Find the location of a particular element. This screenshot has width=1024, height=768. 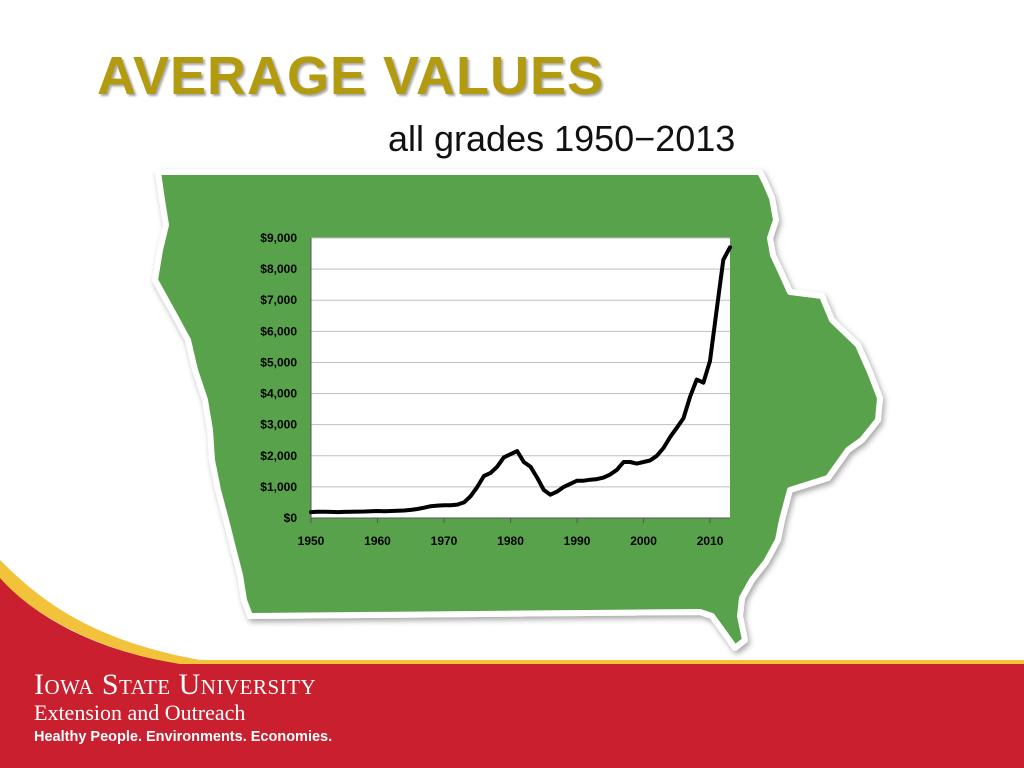

average-value-line is located at coordinates (520, 380).